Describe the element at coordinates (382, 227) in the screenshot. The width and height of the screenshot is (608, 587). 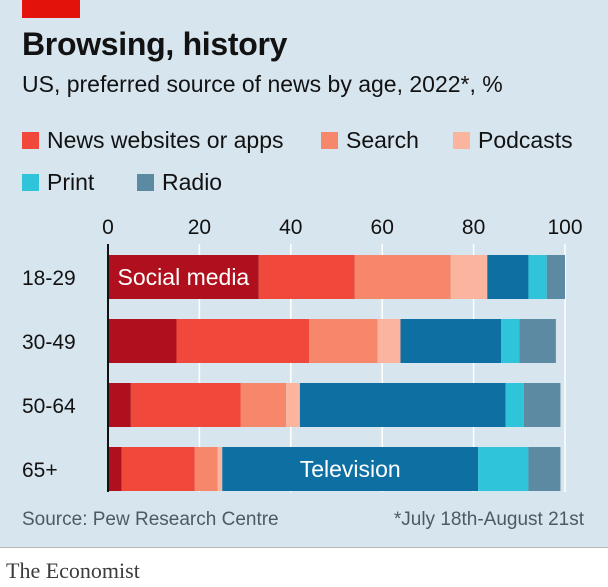
I see `x-tick-label-60: 60` at that location.